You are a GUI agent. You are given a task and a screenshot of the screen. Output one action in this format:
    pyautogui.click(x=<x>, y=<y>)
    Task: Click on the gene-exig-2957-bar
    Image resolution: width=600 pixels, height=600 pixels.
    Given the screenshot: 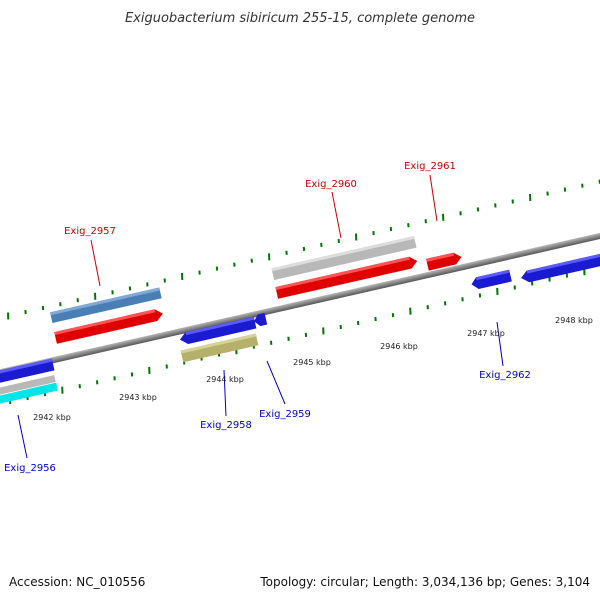 What is the action you would take?
    pyautogui.click(x=106, y=305)
    